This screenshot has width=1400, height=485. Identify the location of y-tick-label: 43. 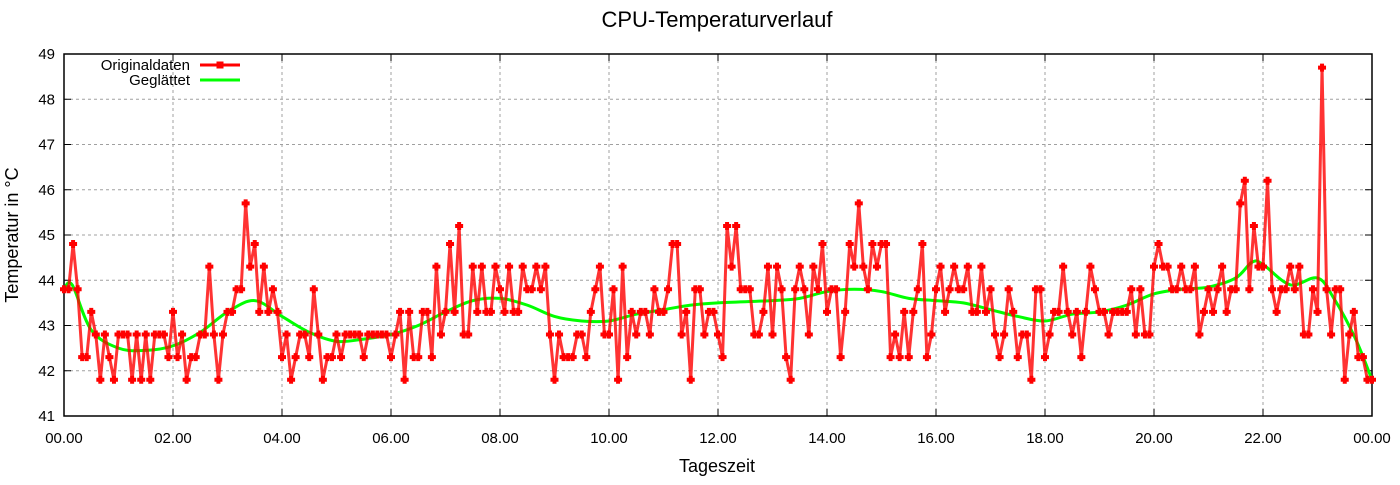
(46, 326).